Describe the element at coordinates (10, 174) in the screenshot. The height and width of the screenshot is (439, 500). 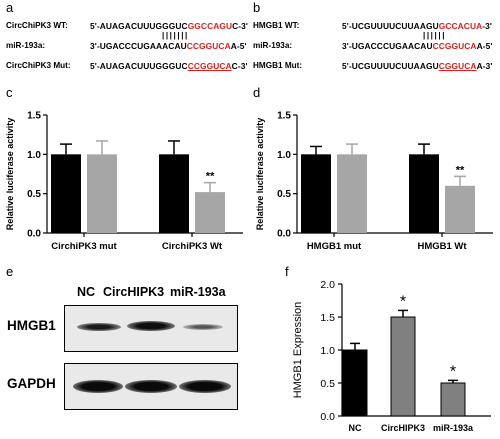
I see `chart-c-y-axis-label: Relative luciferase activity` at that location.